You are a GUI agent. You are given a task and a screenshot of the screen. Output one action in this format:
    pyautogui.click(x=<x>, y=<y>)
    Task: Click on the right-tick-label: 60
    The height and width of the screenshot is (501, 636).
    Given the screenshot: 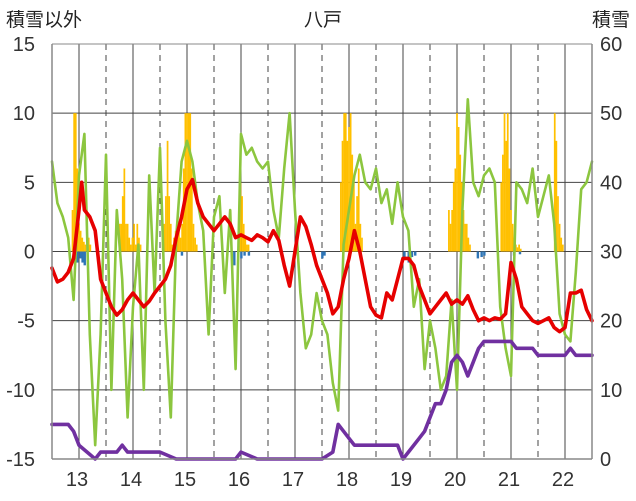 What is the action you would take?
    pyautogui.click(x=611, y=45)
    